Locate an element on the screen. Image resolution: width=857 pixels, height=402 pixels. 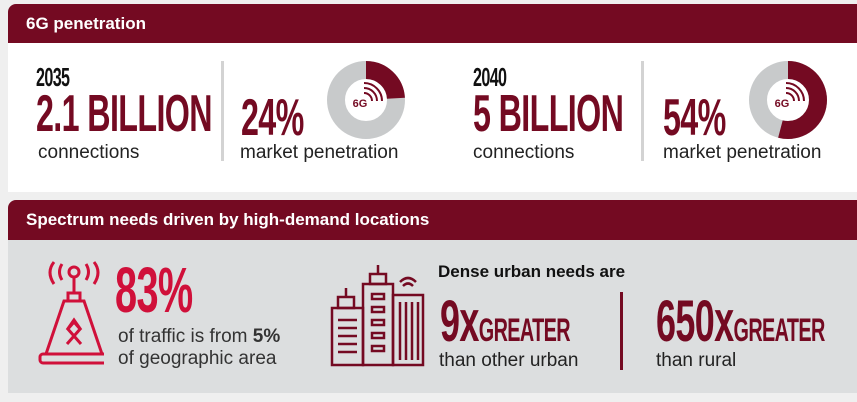
year: 2040 is located at coordinates (490, 77).